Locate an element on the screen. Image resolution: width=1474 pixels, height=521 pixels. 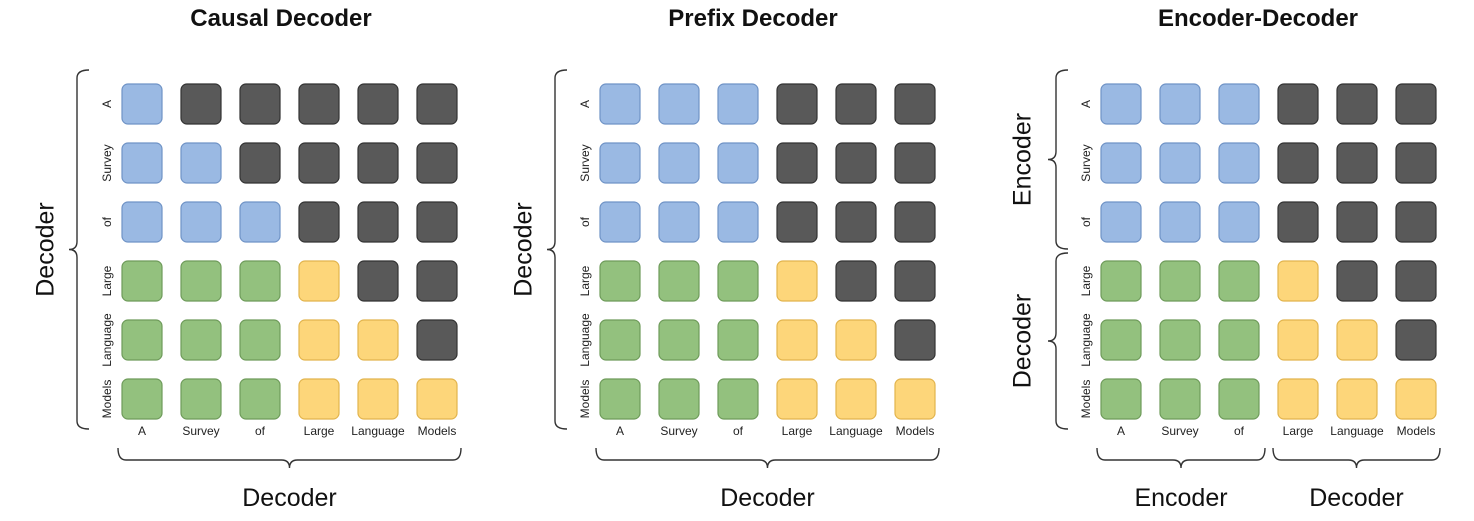
panel-title: Prefix Decoder is located at coordinates (752, 18).